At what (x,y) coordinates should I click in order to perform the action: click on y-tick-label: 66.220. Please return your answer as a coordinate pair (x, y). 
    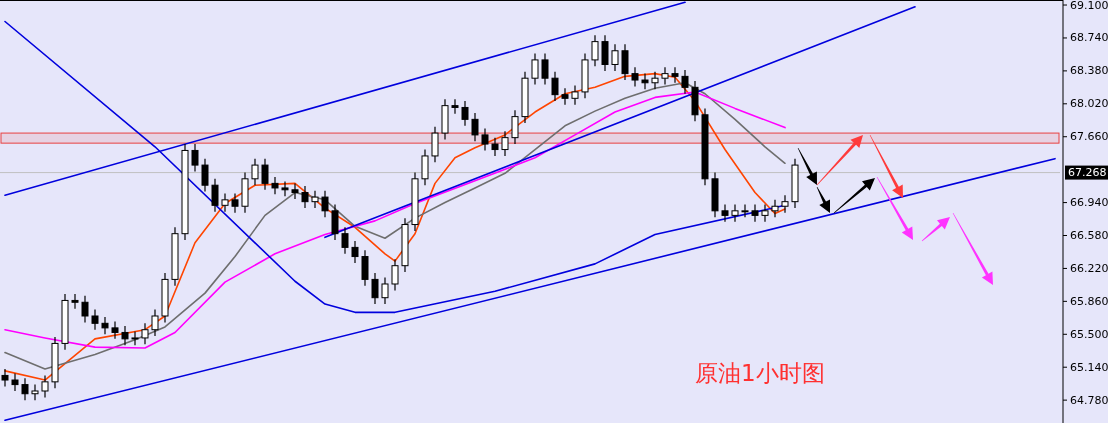
    Looking at the image, I should click on (1089, 268).